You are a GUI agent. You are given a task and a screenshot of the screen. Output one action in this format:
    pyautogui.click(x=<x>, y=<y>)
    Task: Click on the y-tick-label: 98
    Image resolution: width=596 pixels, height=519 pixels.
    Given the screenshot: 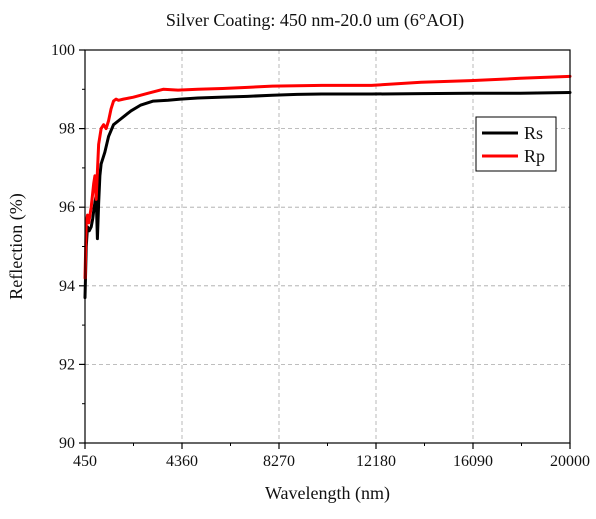 What is the action you would take?
    pyautogui.click(x=67, y=129)
    